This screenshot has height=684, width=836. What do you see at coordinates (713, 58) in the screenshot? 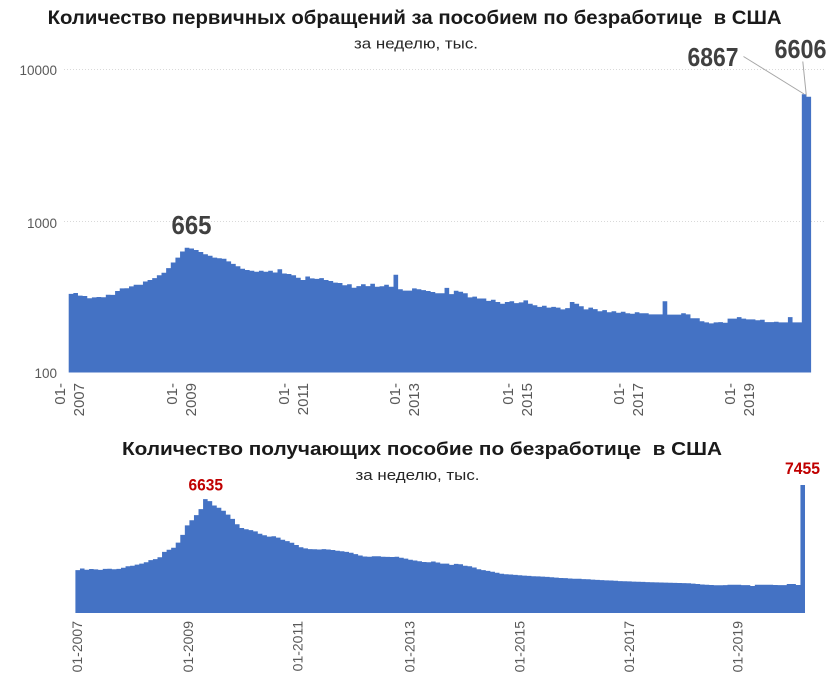
I see `svg-text: 6867` at bounding box center [713, 58].